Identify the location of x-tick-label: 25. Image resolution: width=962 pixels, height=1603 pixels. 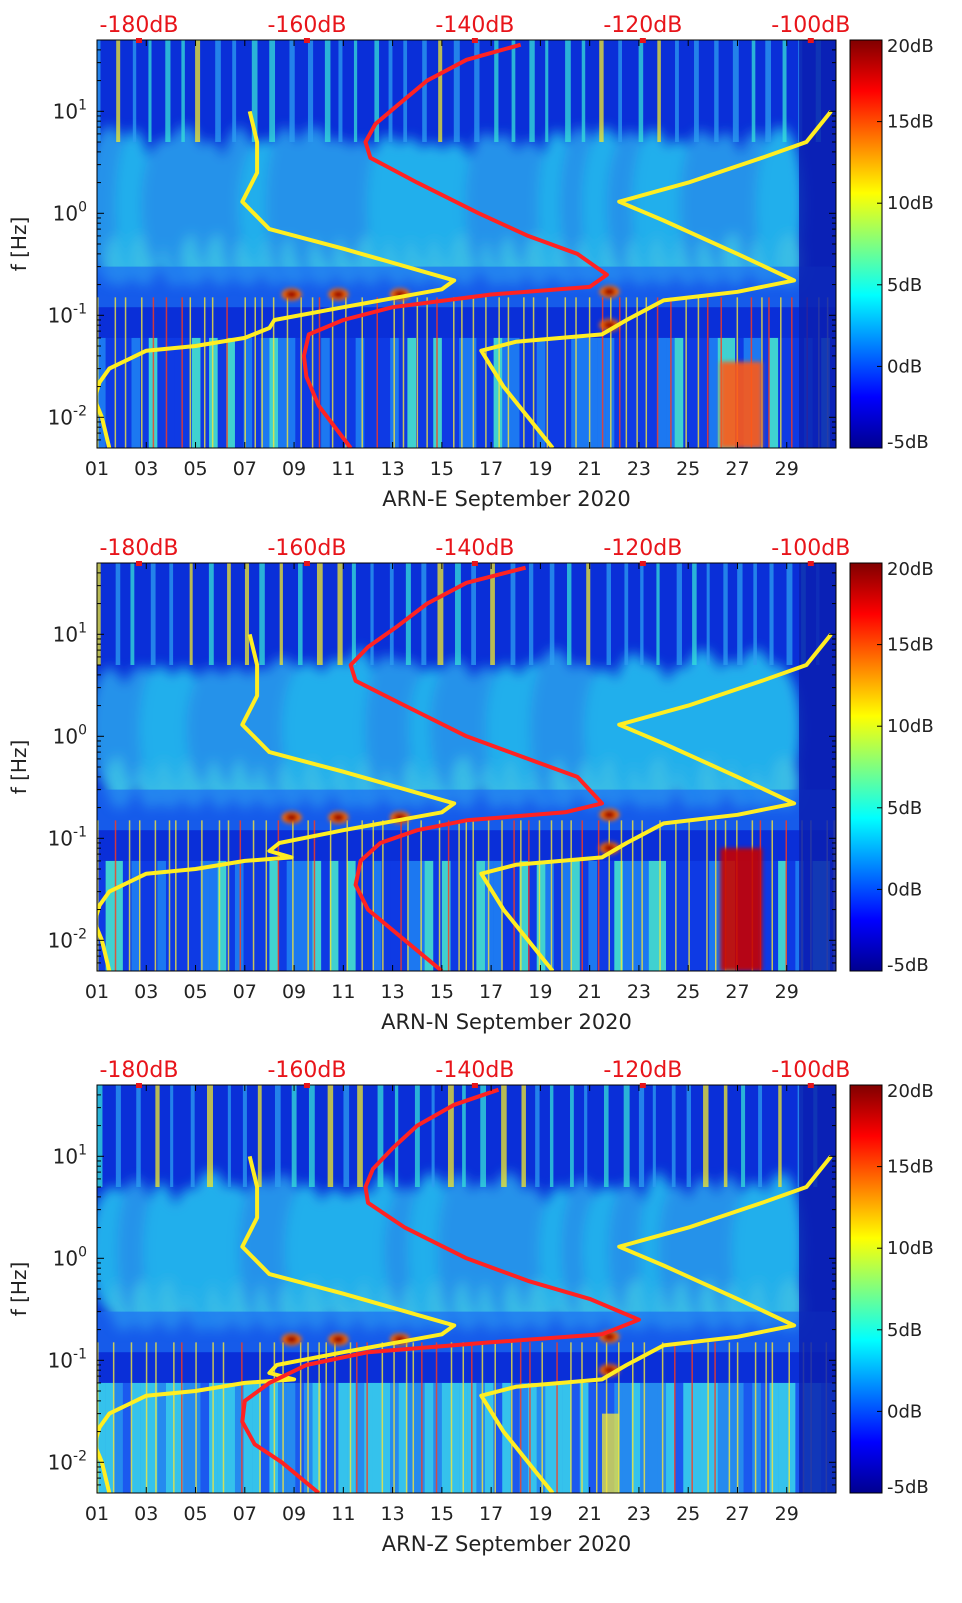
(688, 1514).